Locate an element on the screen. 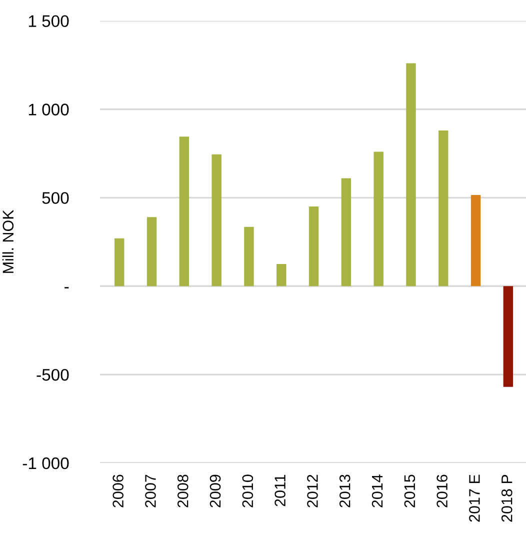 Image resolution: width=526 pixels, height=534 pixels. y-axis-title: Mill. NOK is located at coordinates (8, 241).